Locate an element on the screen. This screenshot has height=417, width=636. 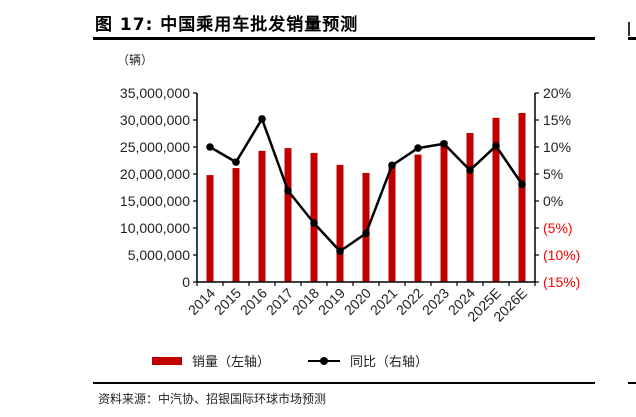
right-axis-tick-label: 0% is located at coordinates (553, 201).